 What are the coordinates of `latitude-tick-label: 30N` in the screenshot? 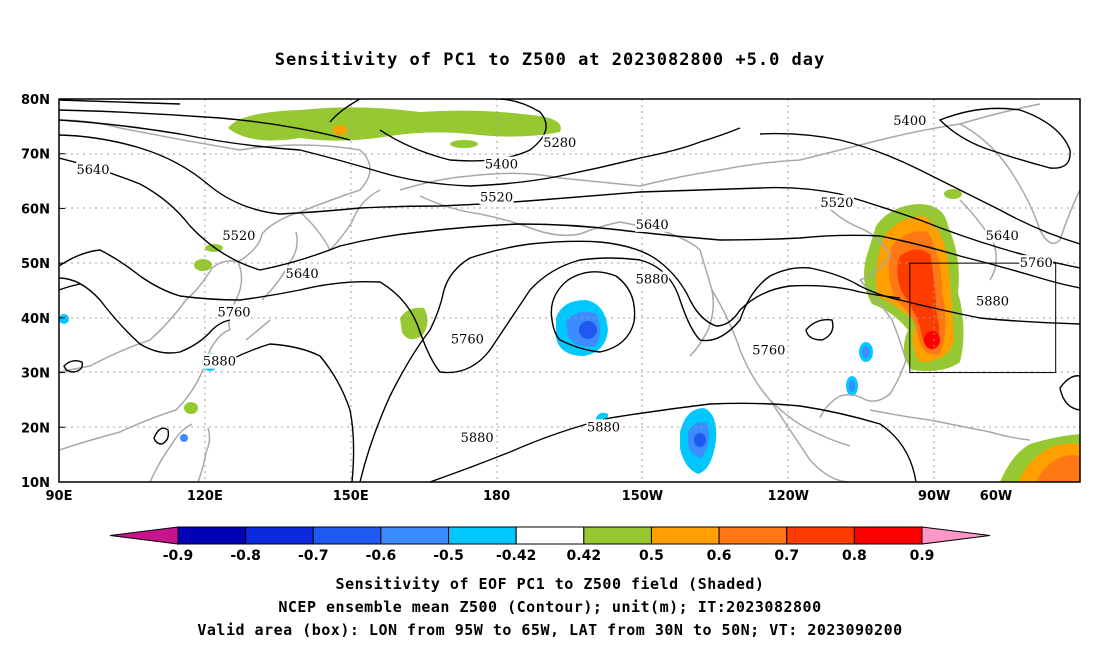 It's located at (35, 374).